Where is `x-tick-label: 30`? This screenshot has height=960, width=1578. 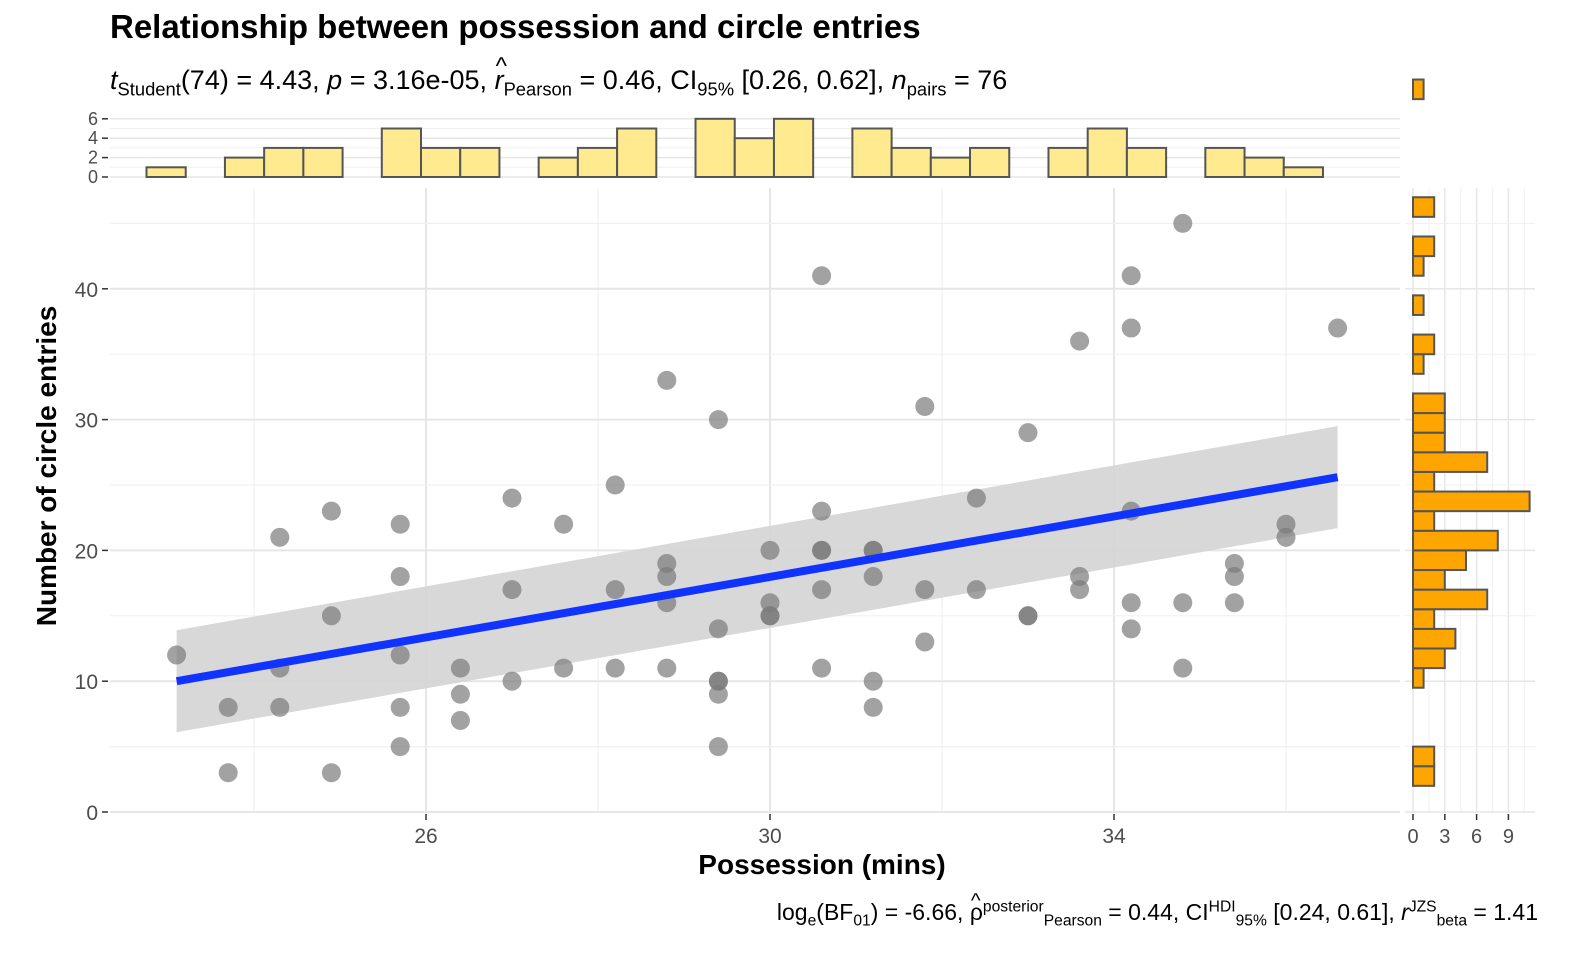 x-tick-label: 30 is located at coordinates (769, 836).